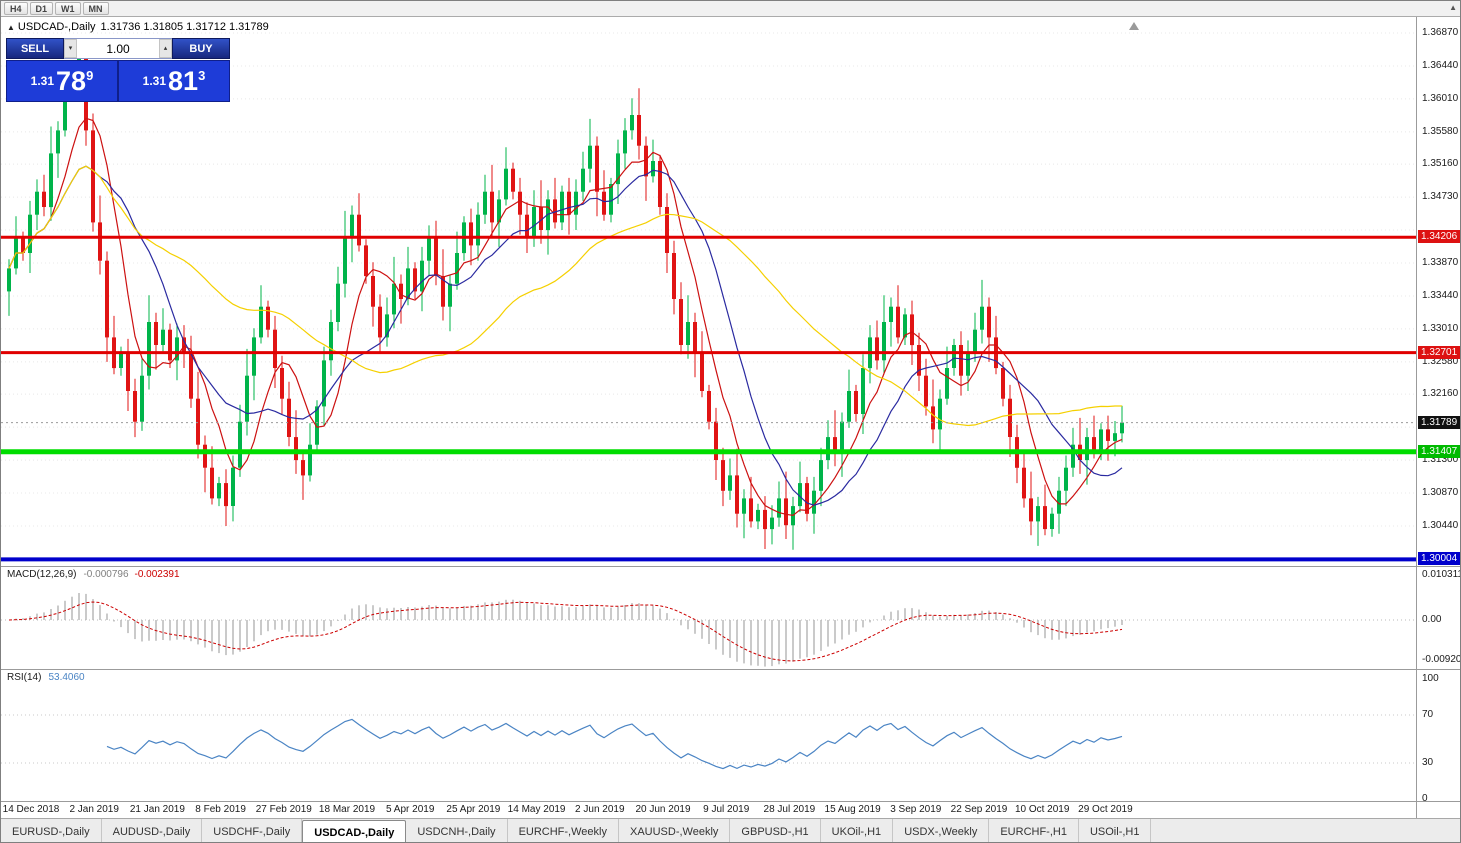  Describe the element at coordinates (916, 809) in the screenshot. I see `date-label: 3 Sep 2019` at that location.